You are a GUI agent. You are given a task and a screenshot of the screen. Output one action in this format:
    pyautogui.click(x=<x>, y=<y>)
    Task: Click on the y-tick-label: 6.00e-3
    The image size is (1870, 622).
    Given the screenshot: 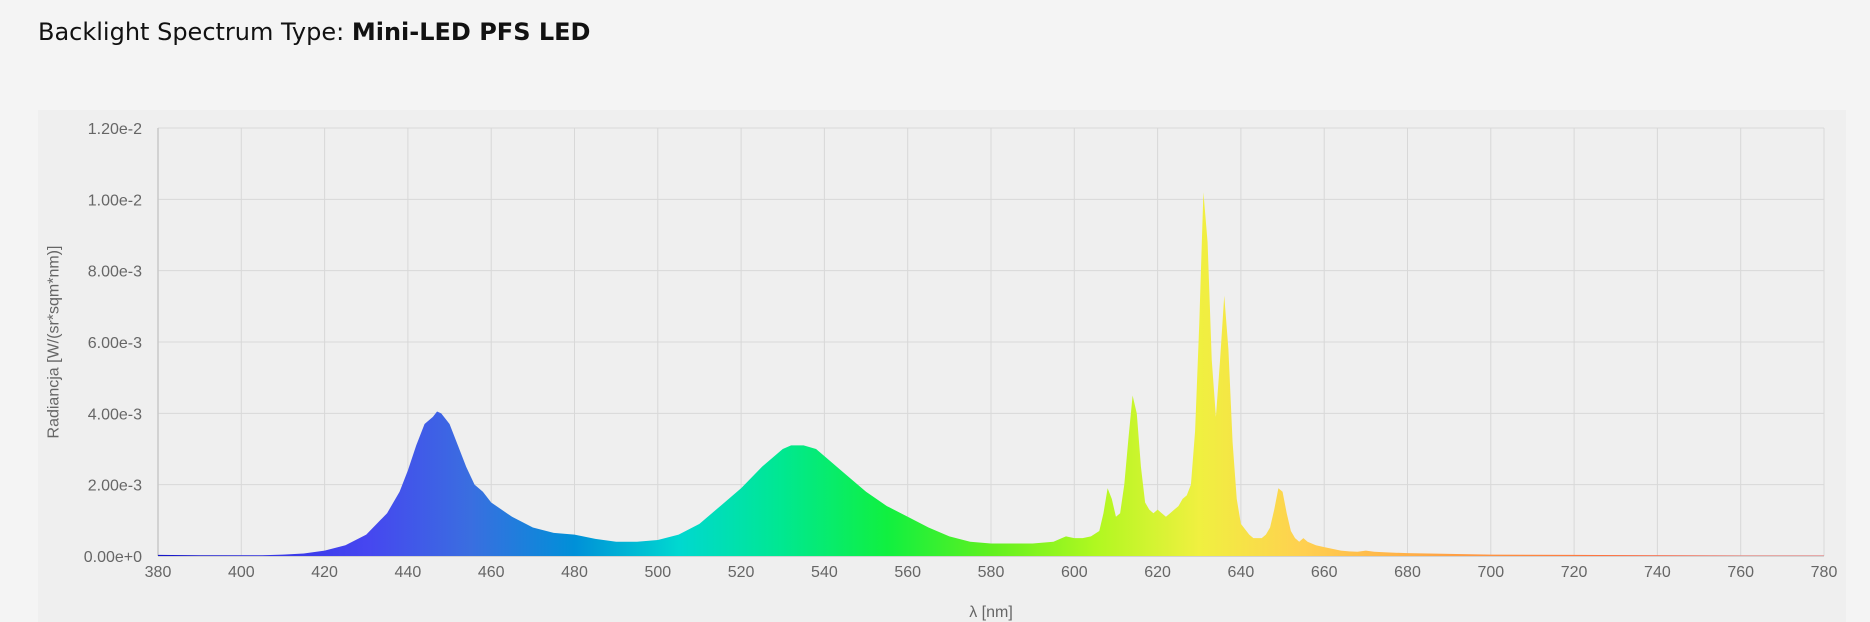 What is the action you would take?
    pyautogui.click(x=115, y=343)
    